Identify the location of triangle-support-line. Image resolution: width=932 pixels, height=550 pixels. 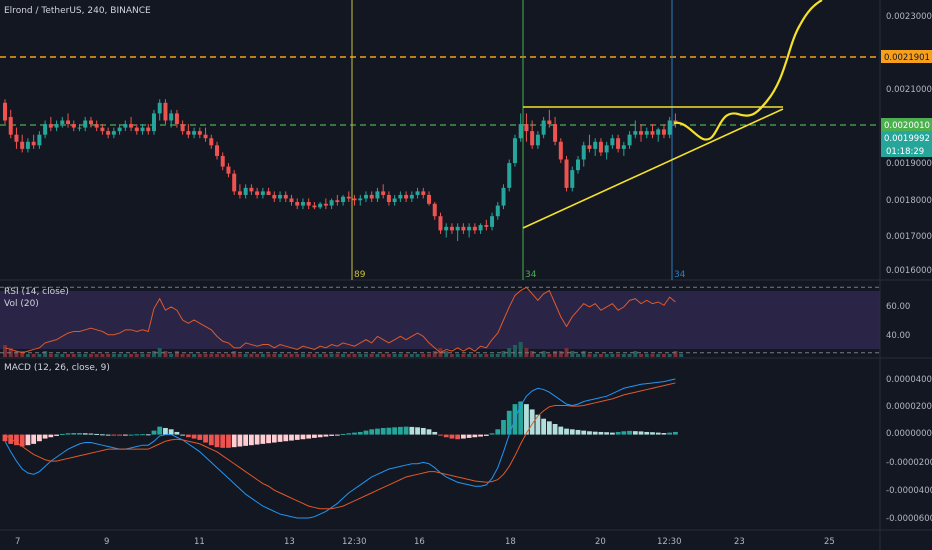
(653, 168).